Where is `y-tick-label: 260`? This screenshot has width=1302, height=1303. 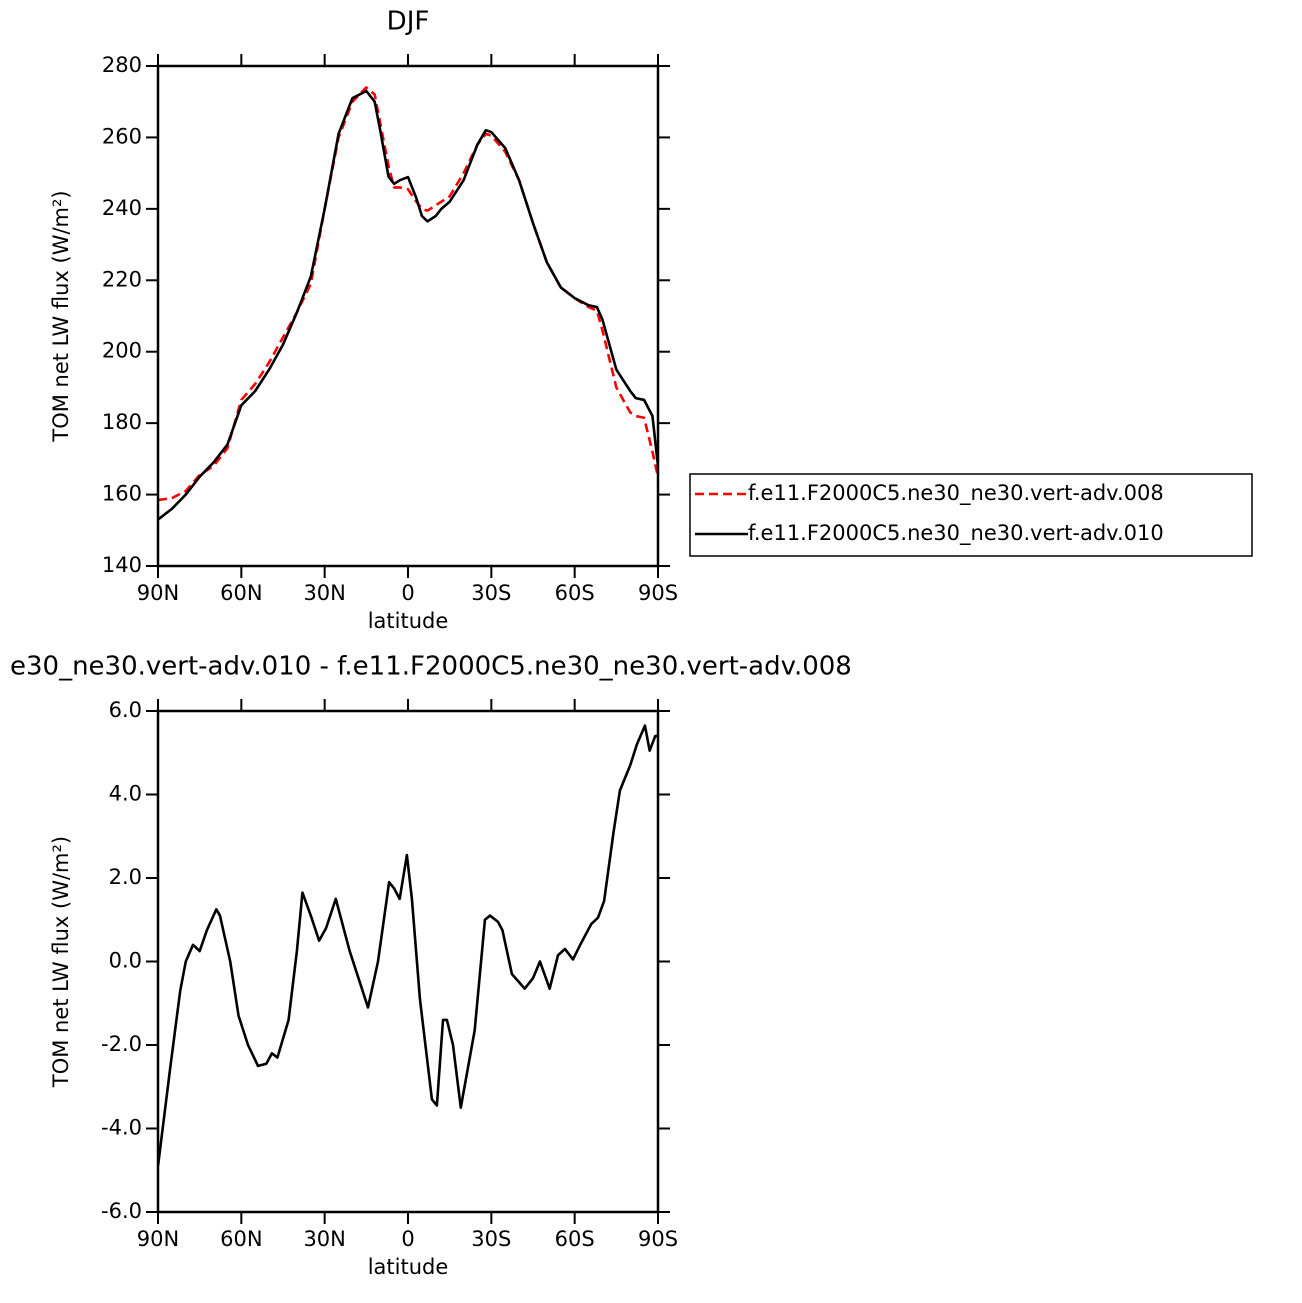
y-tick-label: 260 is located at coordinates (122, 136).